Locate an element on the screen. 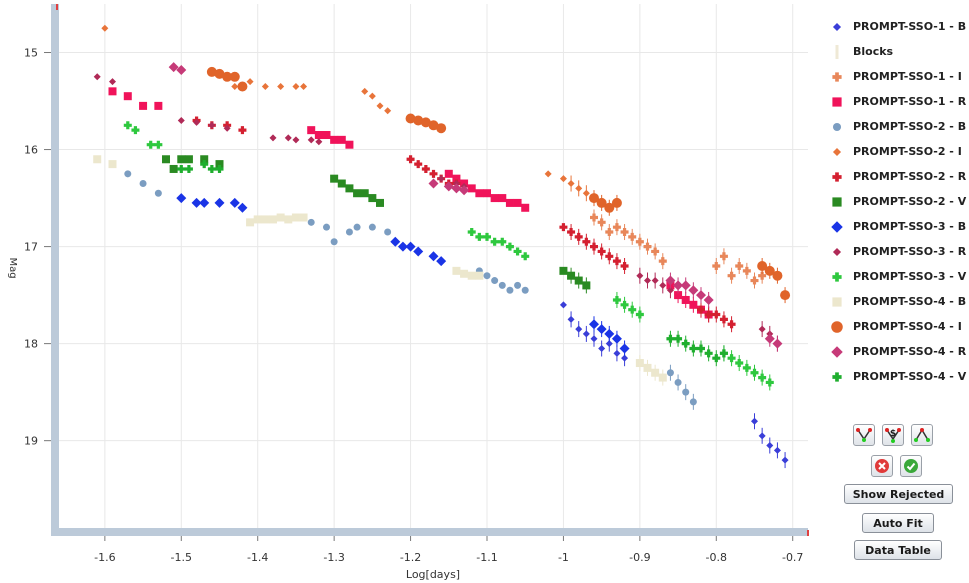 The image size is (969, 583). legend-item: PROMPT-SSO-4 - B is located at coordinates (897, 301).